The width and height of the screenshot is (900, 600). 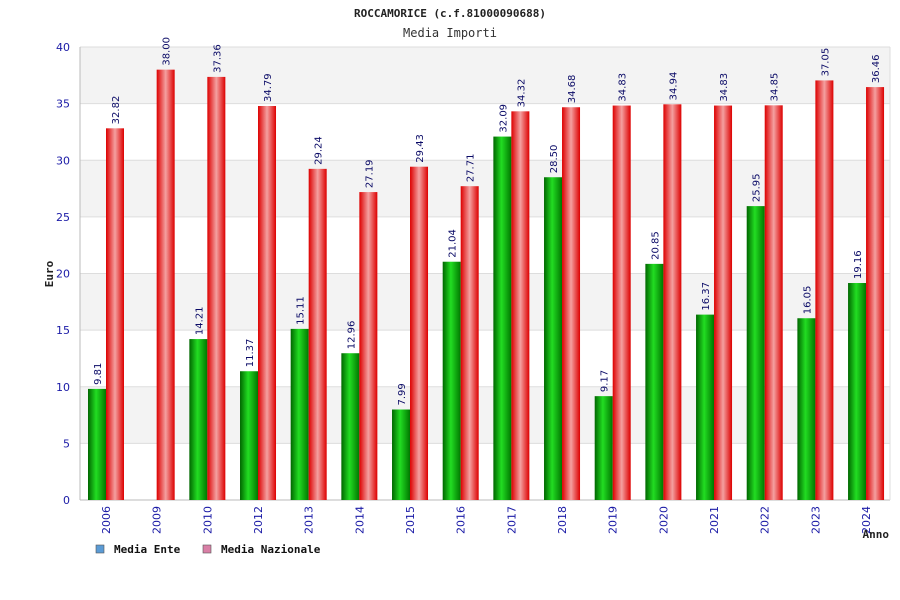 I want to click on legend-swatch-media-nazionale, so click(x=207, y=549).